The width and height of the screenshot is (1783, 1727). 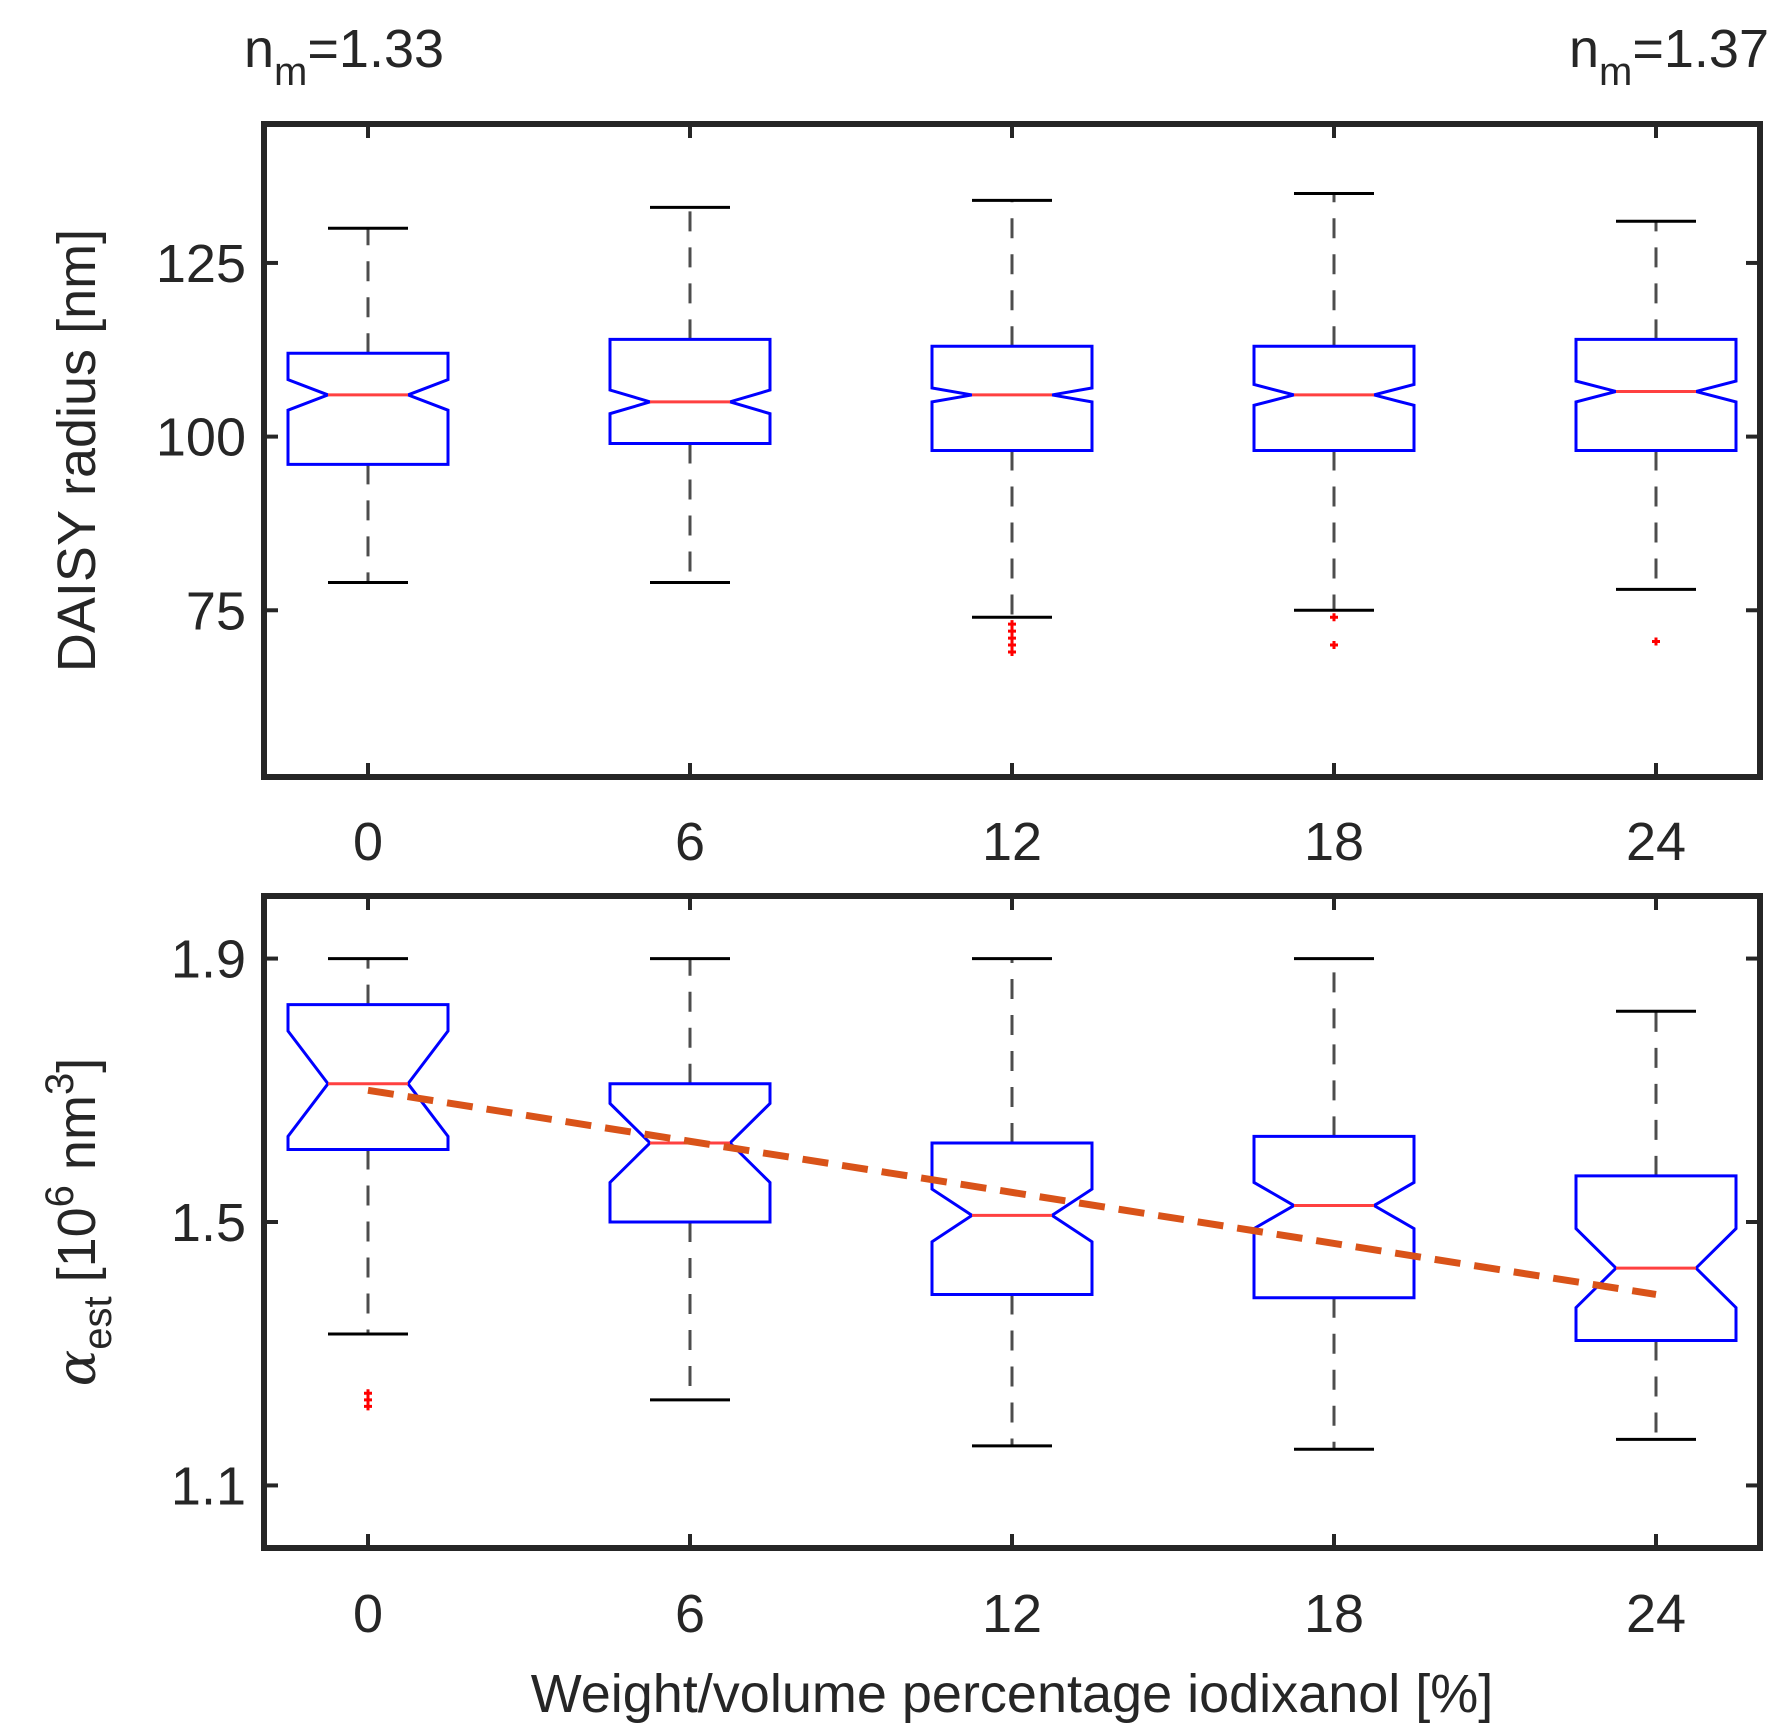 I want to click on annotation-left-sub: m, so click(x=290, y=72).